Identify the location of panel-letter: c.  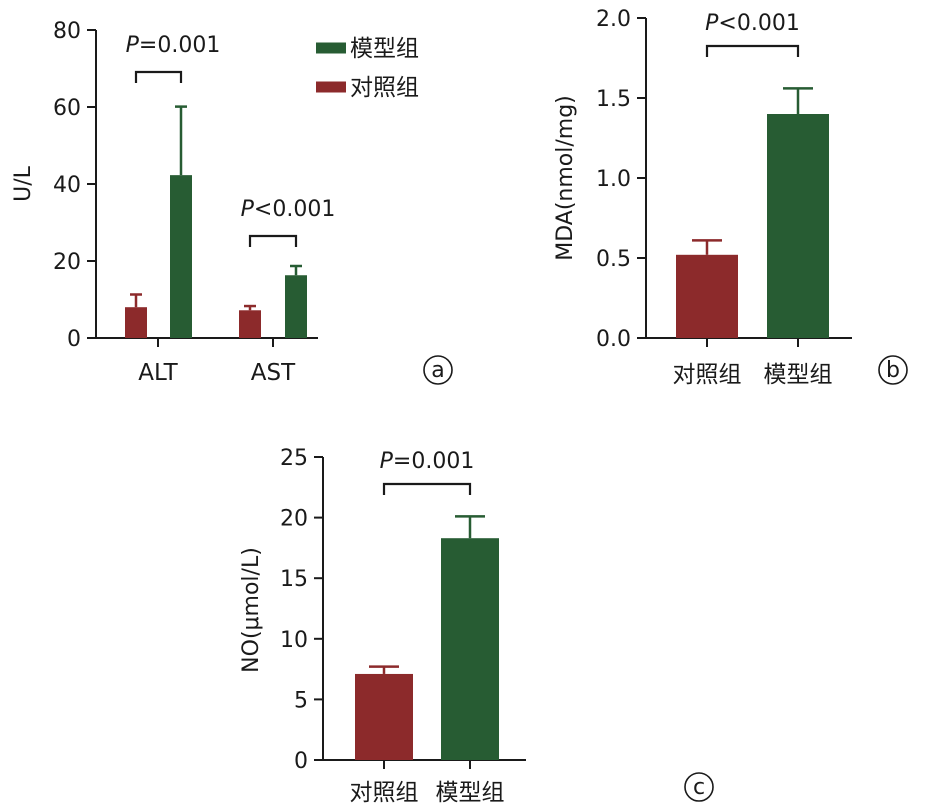
(699, 787).